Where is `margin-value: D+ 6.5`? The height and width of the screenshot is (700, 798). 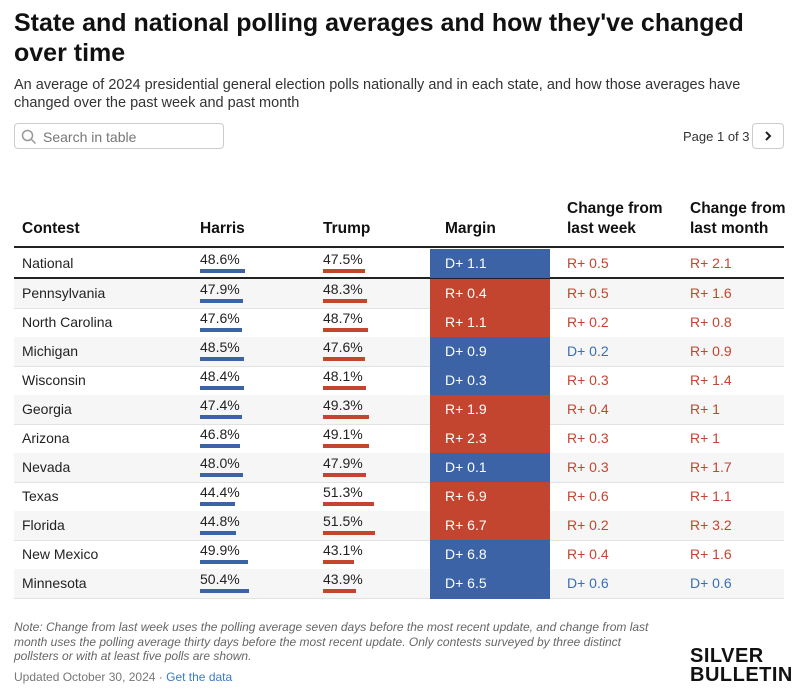
margin-value: D+ 6.5 is located at coordinates (466, 583).